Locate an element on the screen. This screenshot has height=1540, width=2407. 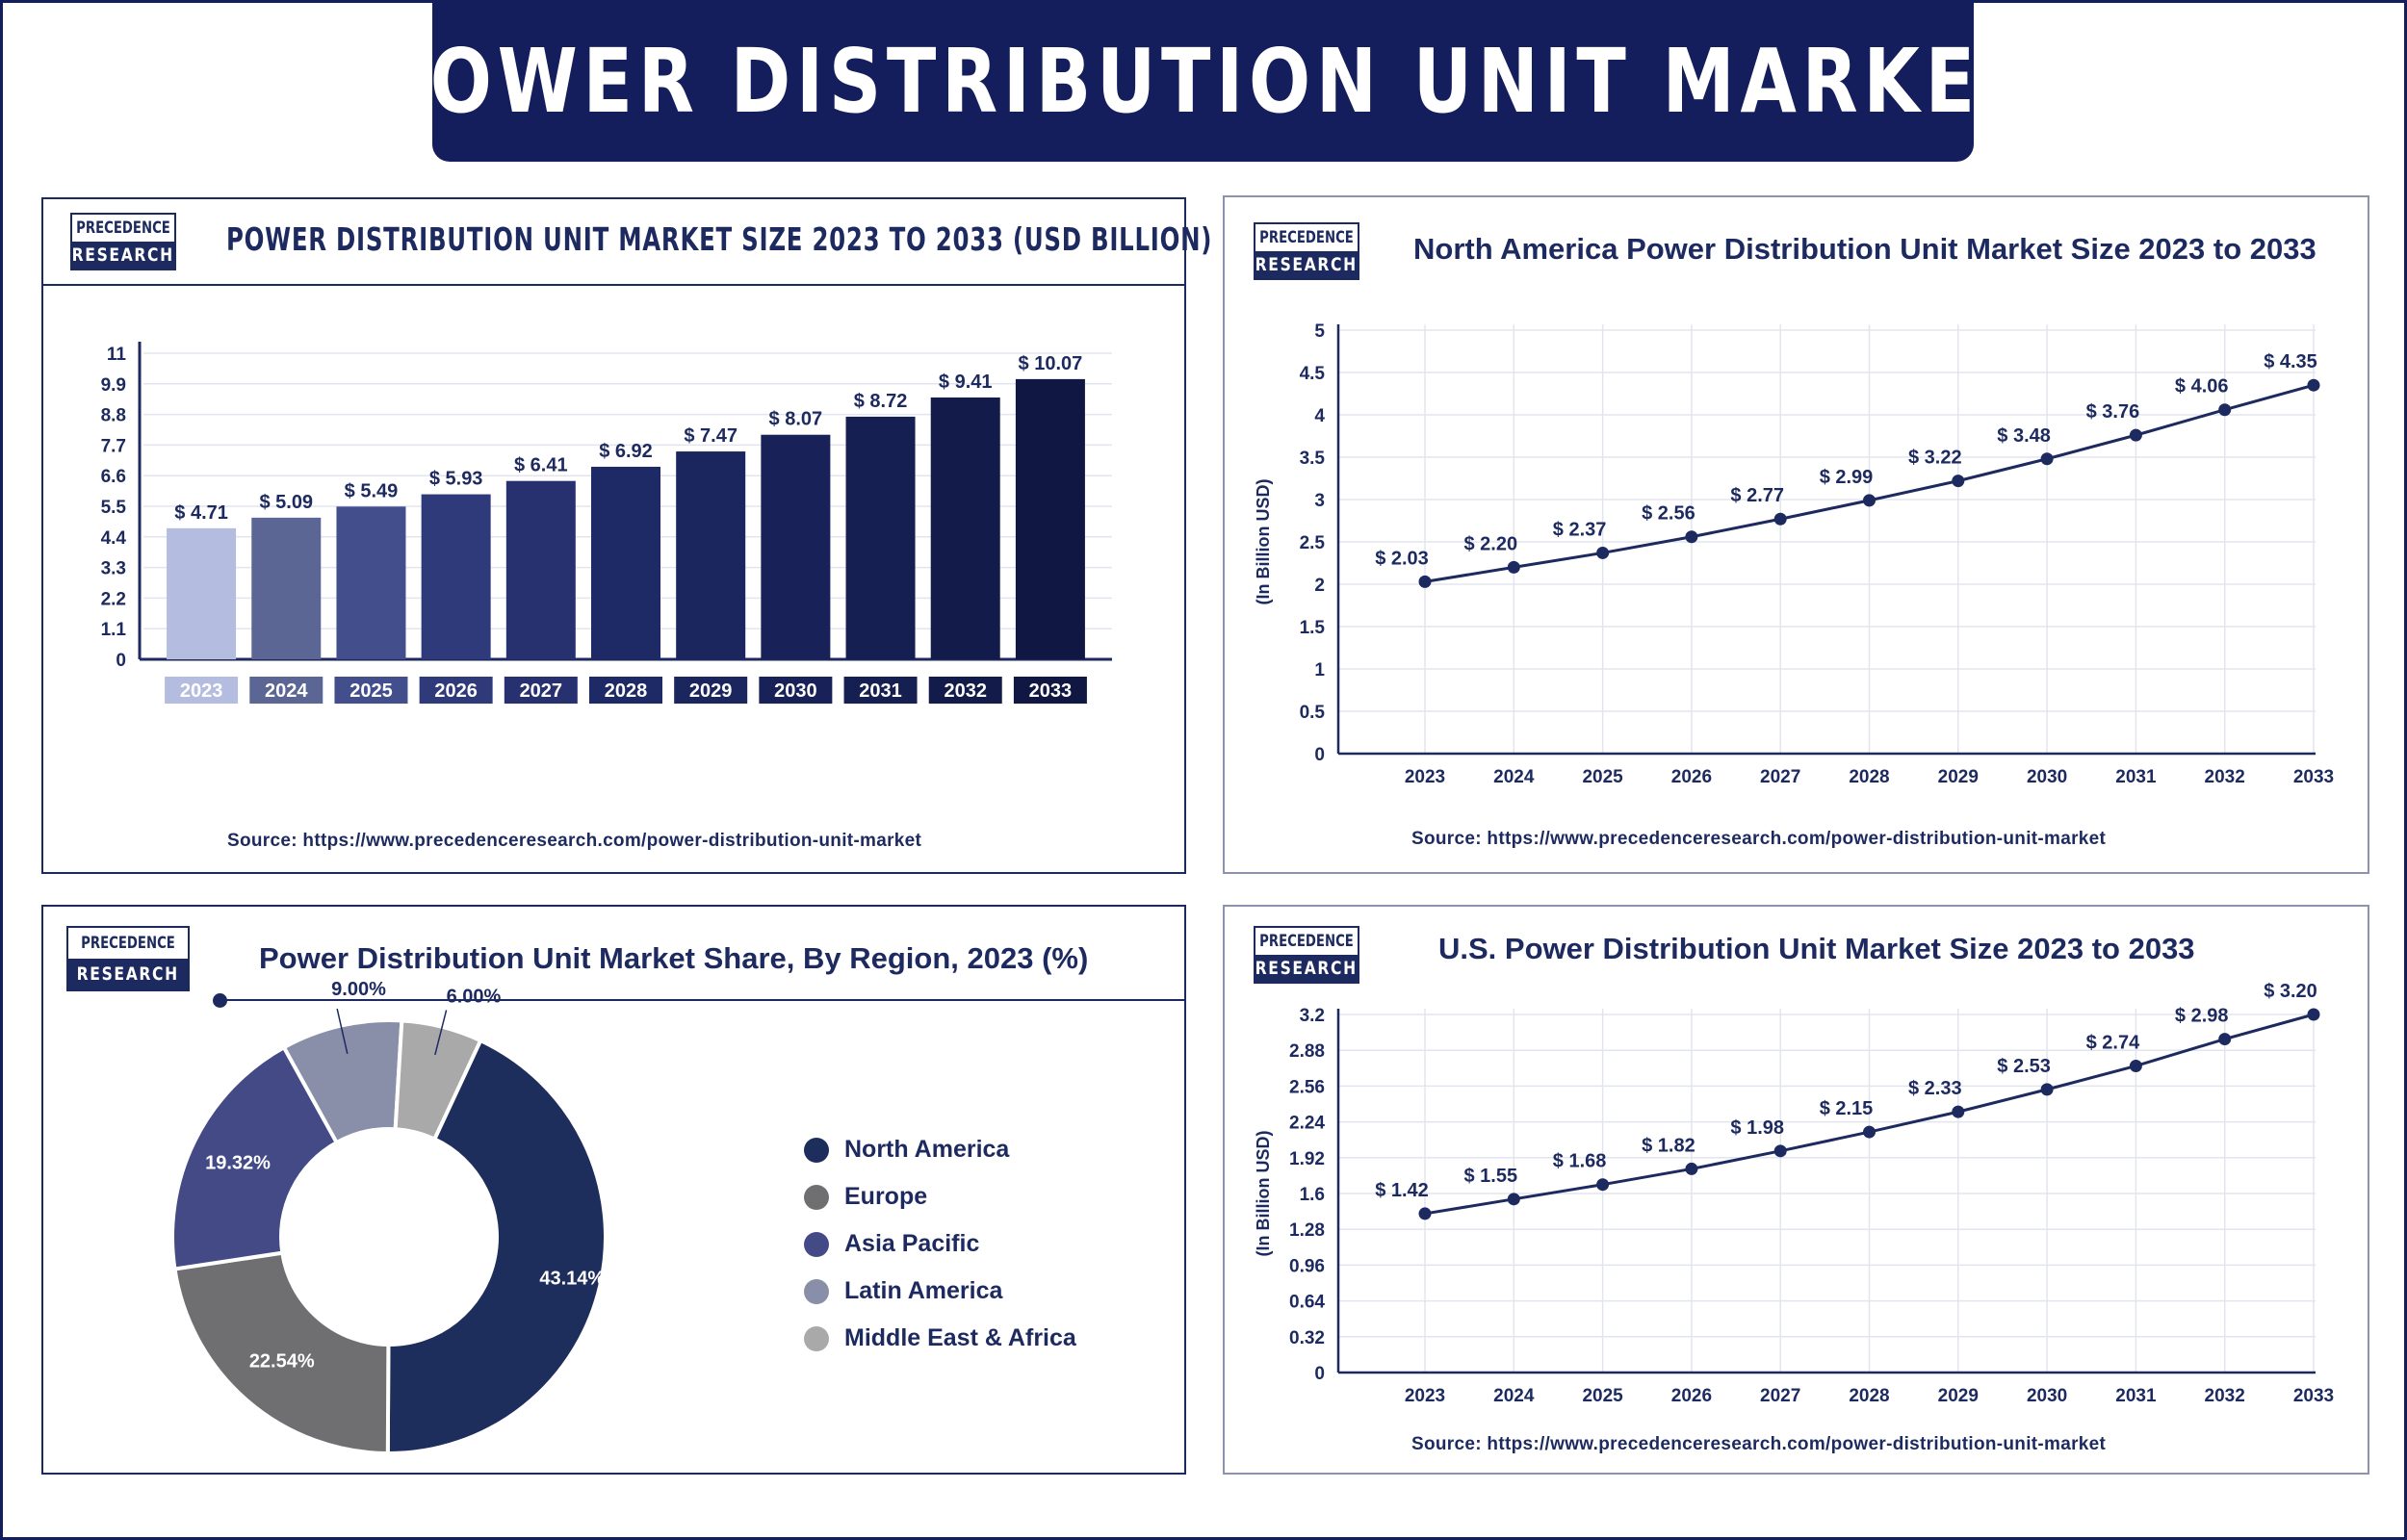
legend-swatch-europe is located at coordinates (816, 1197).